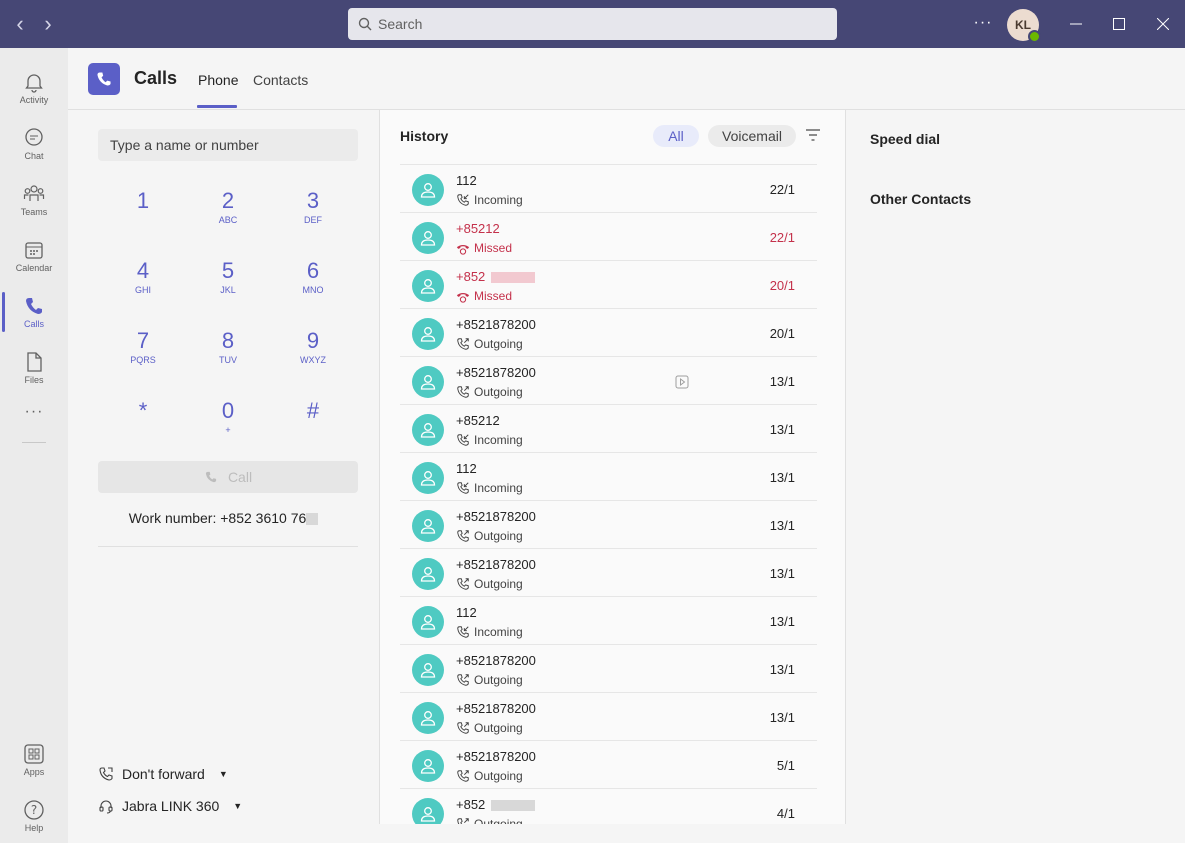 Image resolution: width=1185 pixels, height=843 pixels. What do you see at coordinates (143, 426) in the screenshot?
I see `dial-key-star: *` at bounding box center [143, 426].